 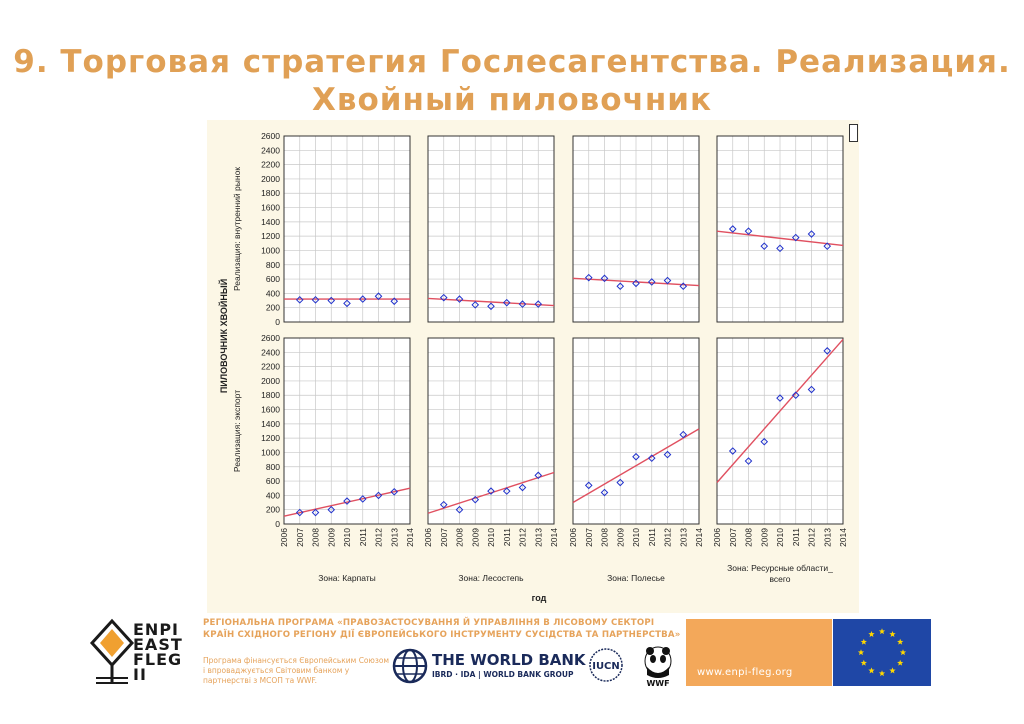 What do you see at coordinates (882, 652) in the screenshot?
I see `eu-flag-icon` at bounding box center [882, 652].